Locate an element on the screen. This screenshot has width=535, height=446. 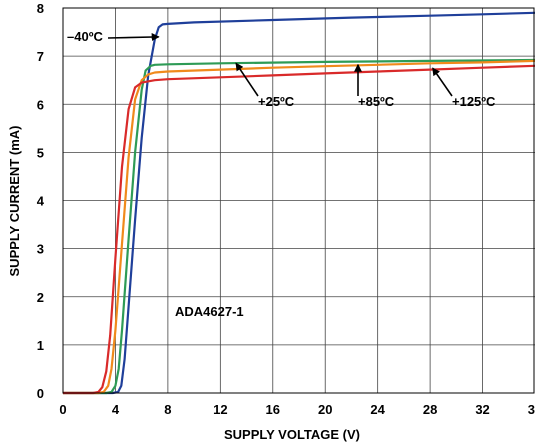
y-tick-label: 6 is located at coordinates (40, 104).